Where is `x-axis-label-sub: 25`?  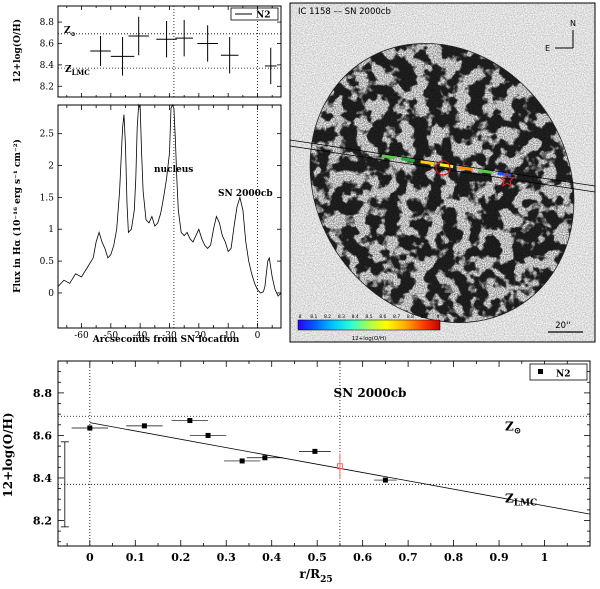 x-axis-label-sub: 25 is located at coordinates (326, 580).